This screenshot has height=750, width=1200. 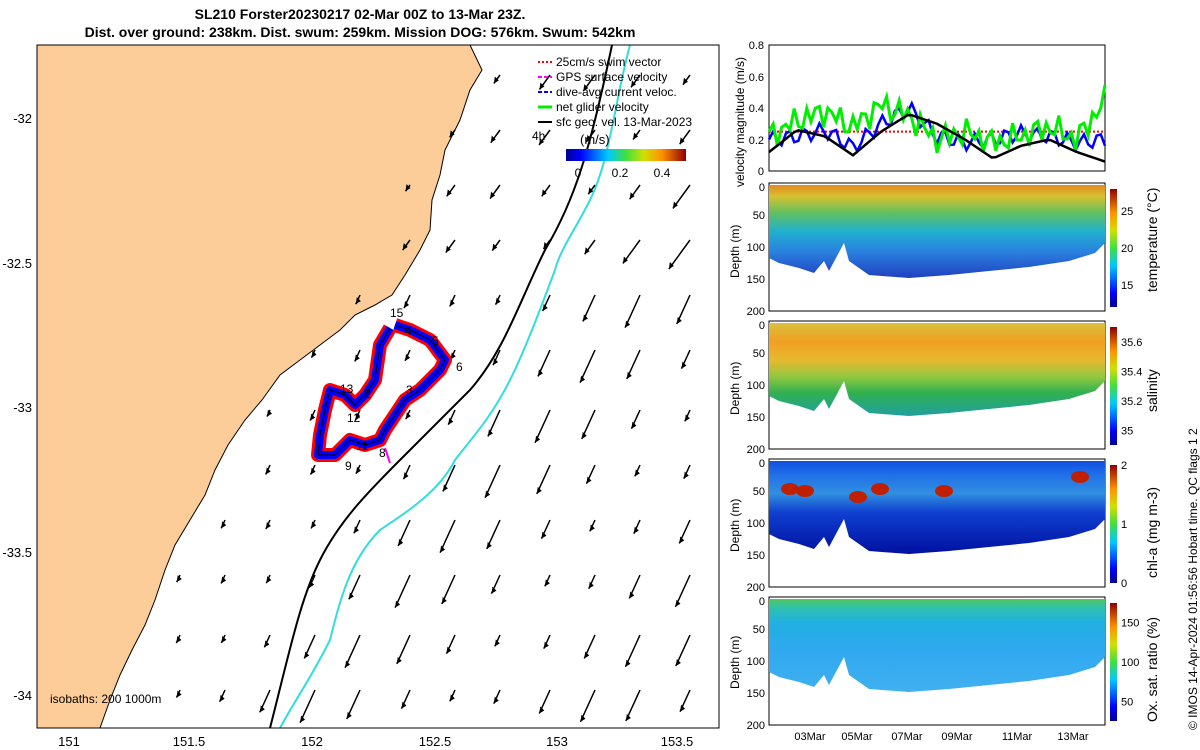 I want to click on colorbar-tick: 35.2, so click(x=1131, y=402).